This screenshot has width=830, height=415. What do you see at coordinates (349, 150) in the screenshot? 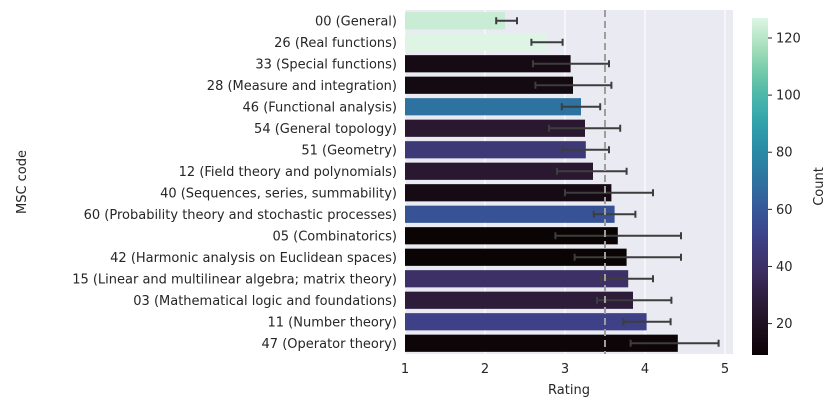
I see `y-tick-label: 51 (Geometry)` at bounding box center [349, 150].